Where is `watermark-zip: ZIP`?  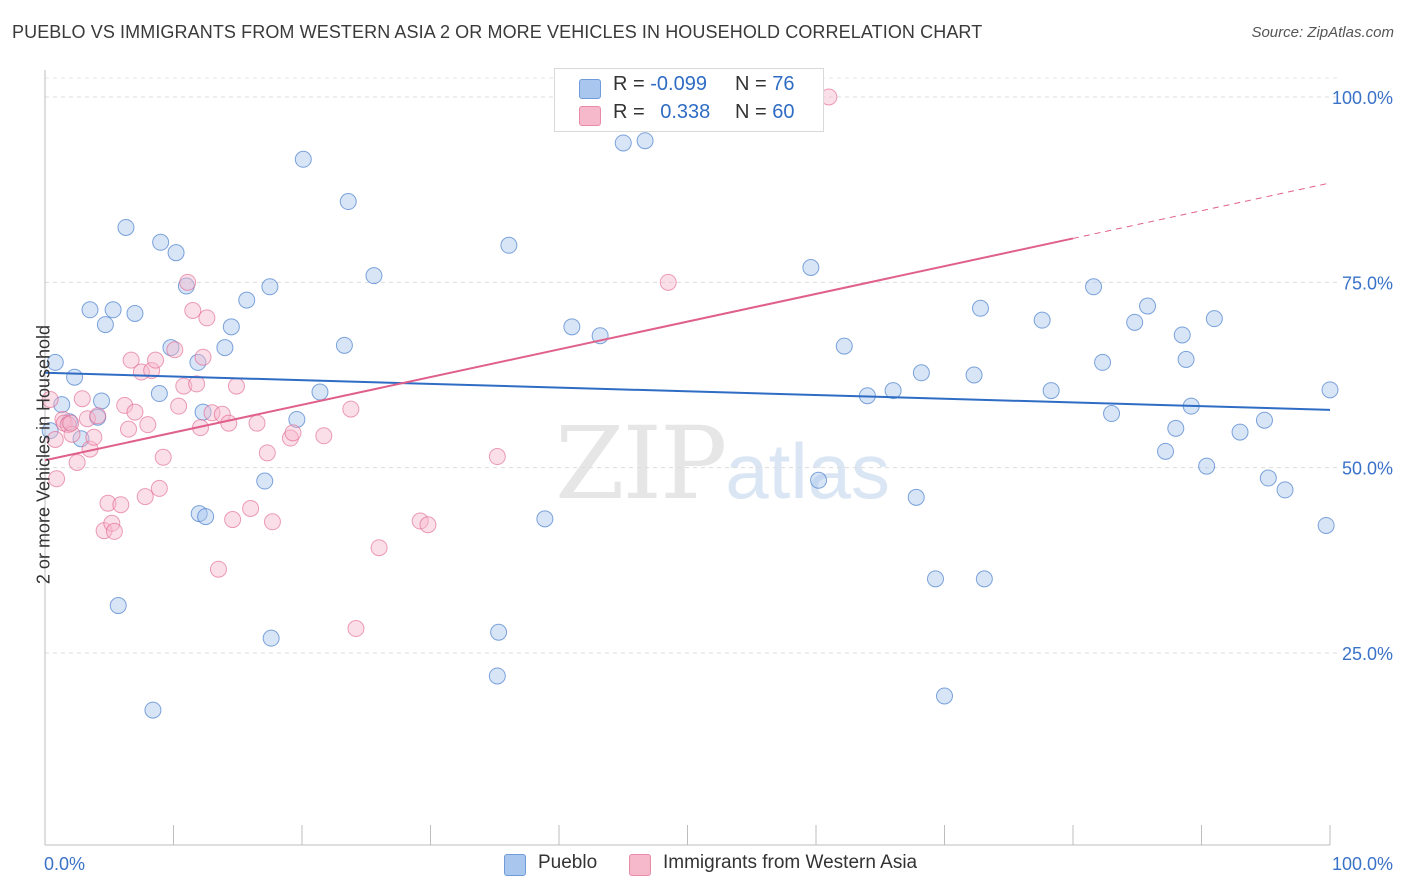 watermark-zip: ZIP is located at coordinates (641, 463).